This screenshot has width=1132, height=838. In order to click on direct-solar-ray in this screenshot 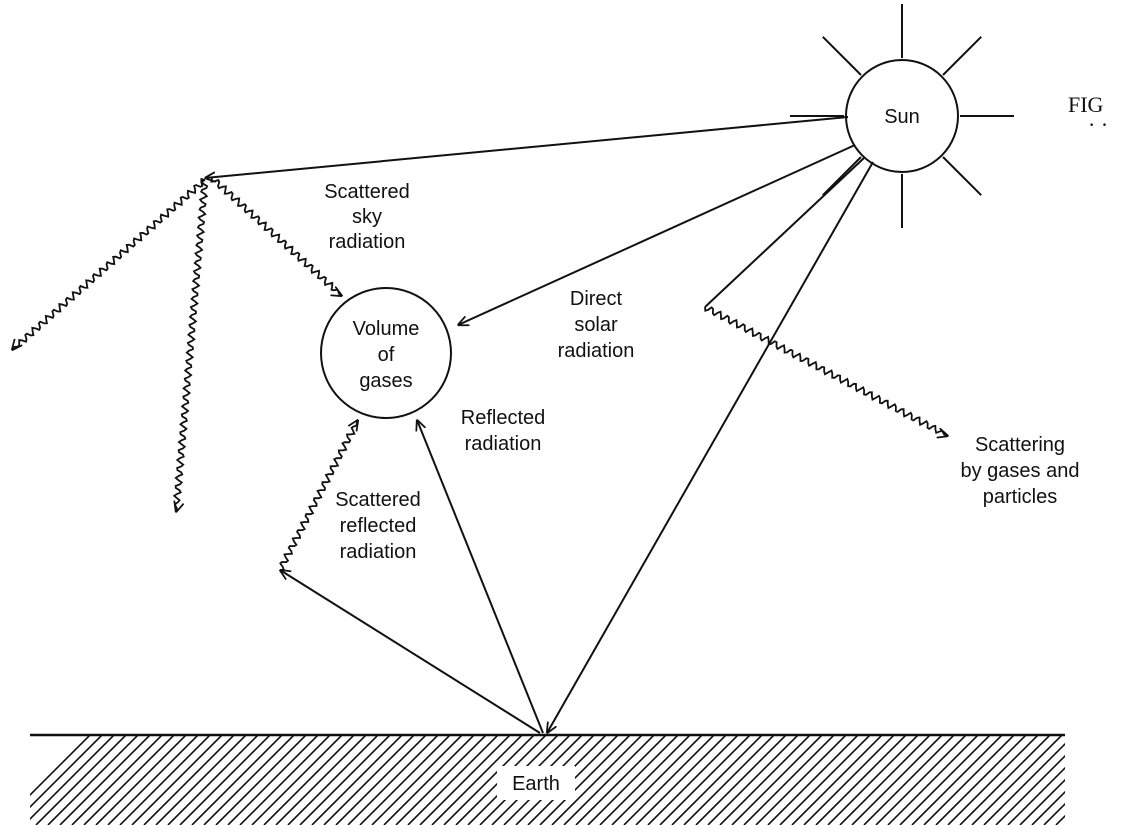, I will do `click(657, 234)`.